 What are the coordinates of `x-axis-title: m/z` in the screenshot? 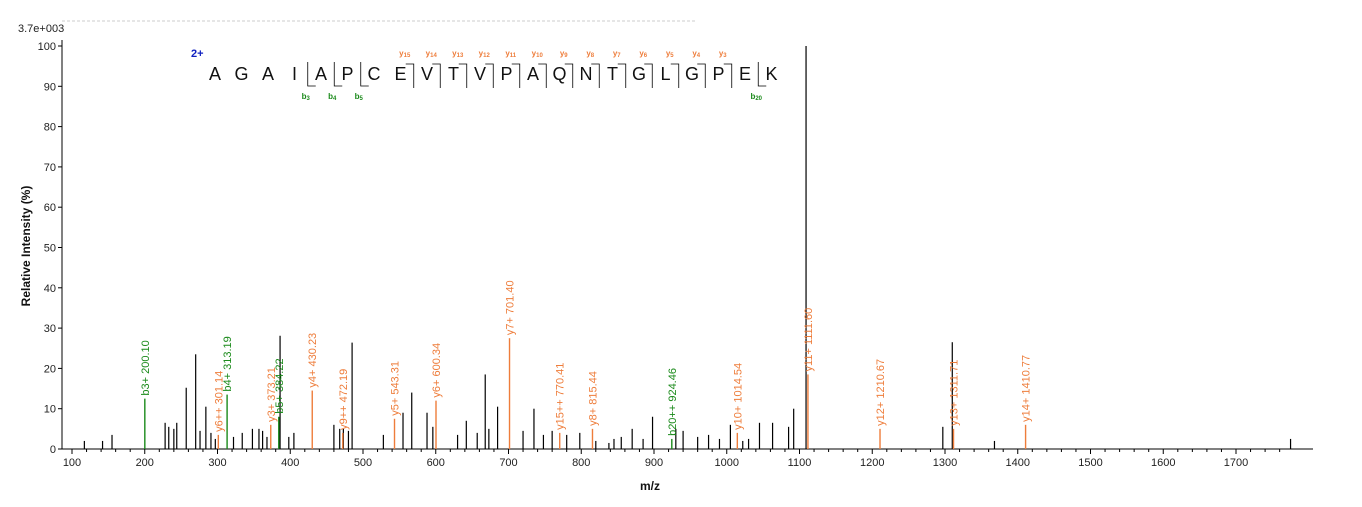 It's located at (650, 486).